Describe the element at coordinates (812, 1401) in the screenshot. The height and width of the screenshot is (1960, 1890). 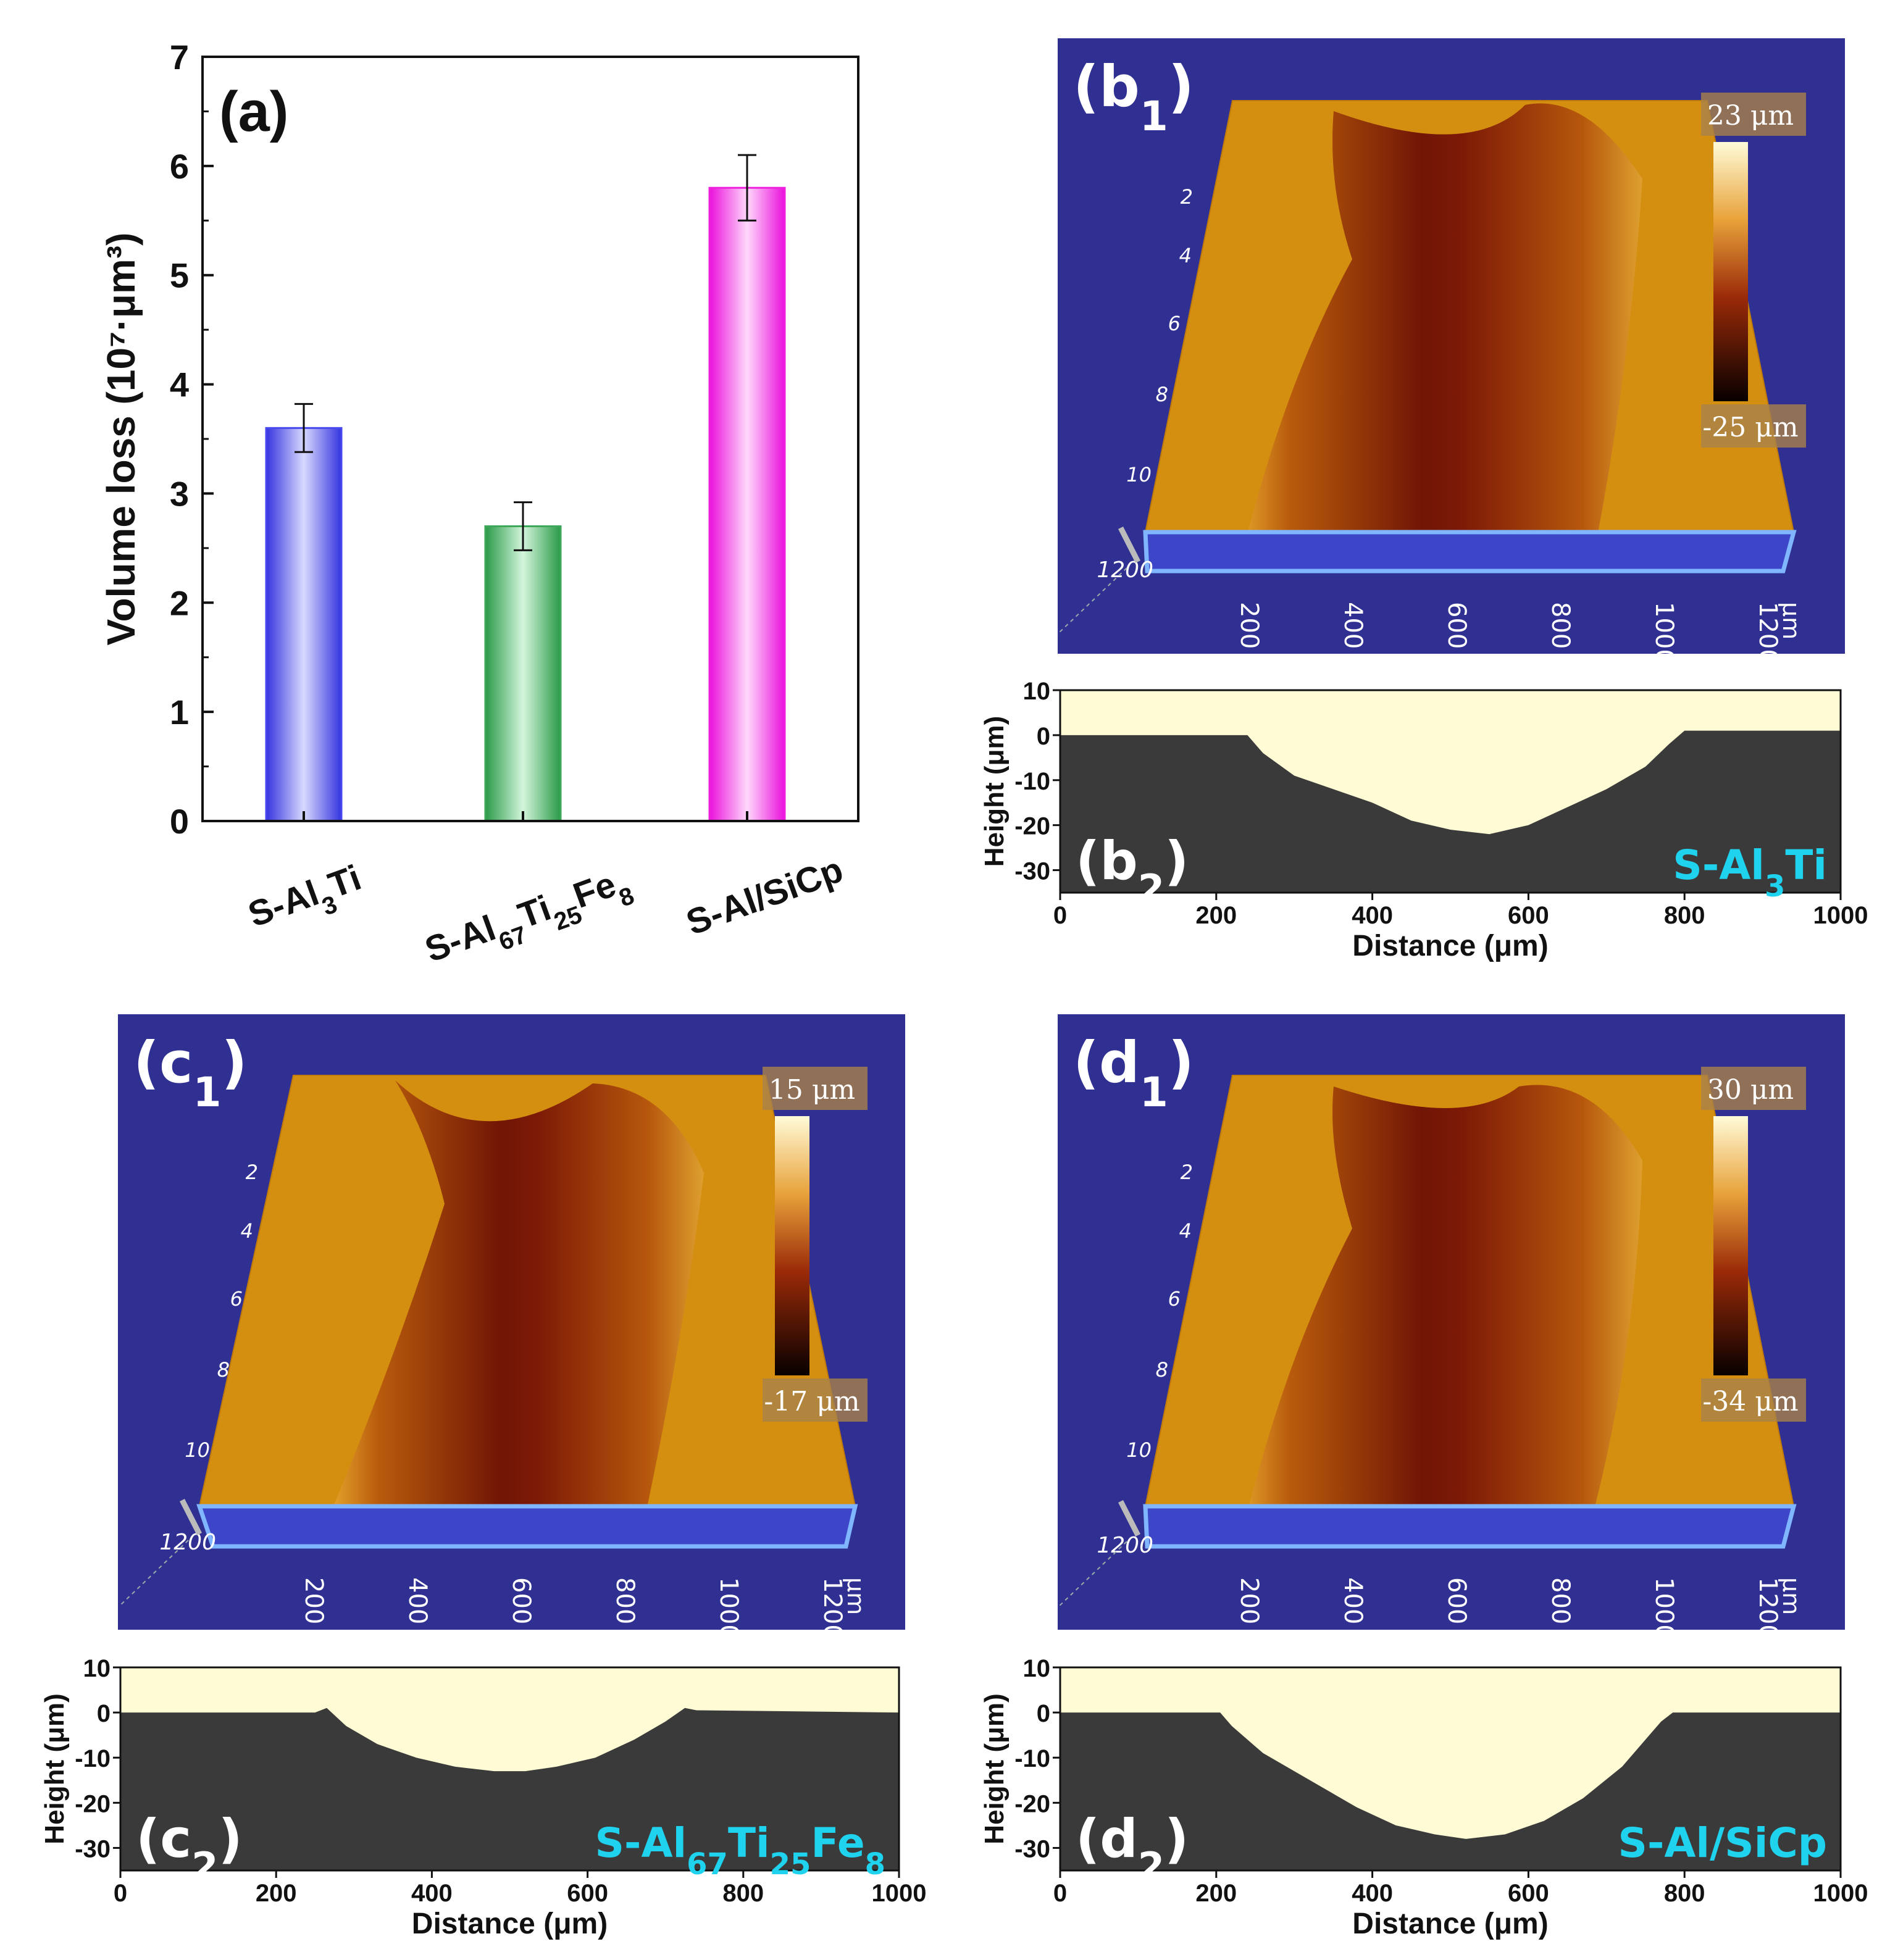
I see `colorbar-min-label: -17 μm` at that location.